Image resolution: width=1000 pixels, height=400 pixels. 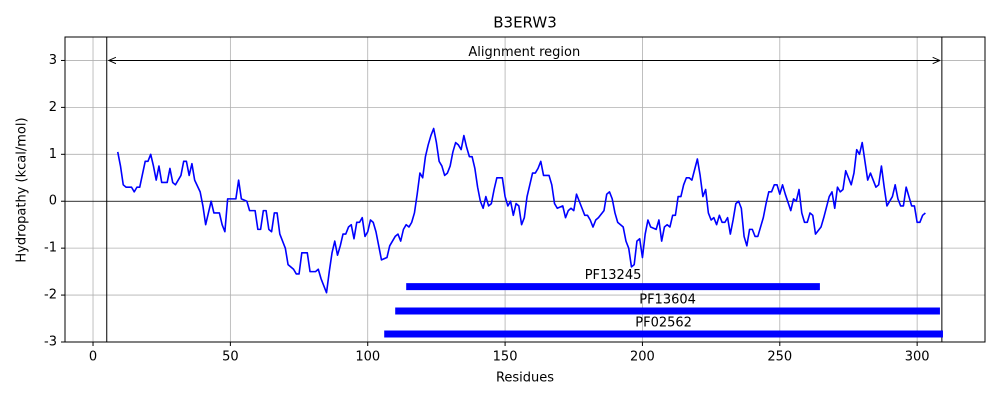 What do you see at coordinates (230, 357) in the screenshot?
I see `x-tick-label: 50` at bounding box center [230, 357].